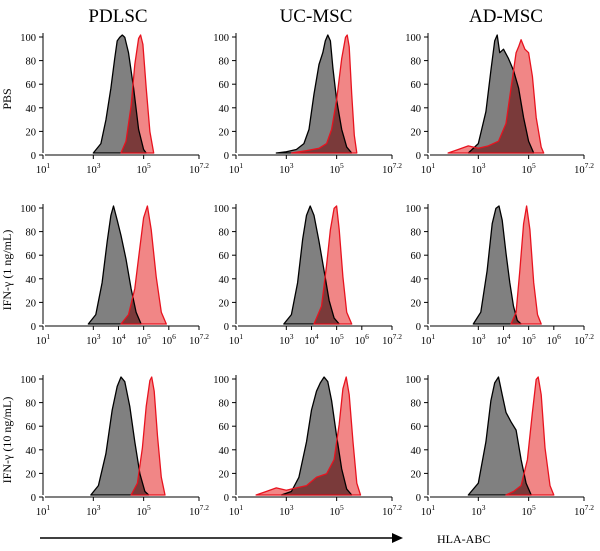 The image size is (600, 551). Describe the element at coordinates (506, 16) in the screenshot. I see `column-title-ad-msc: AD-MSC` at that location.